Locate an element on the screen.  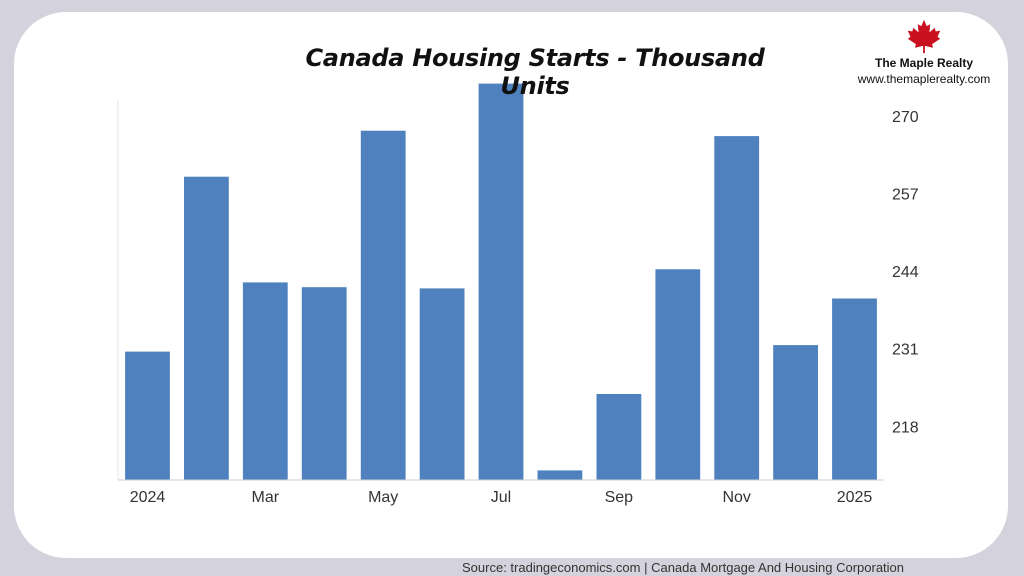
bar-jul-2024 is located at coordinates (501, 281).